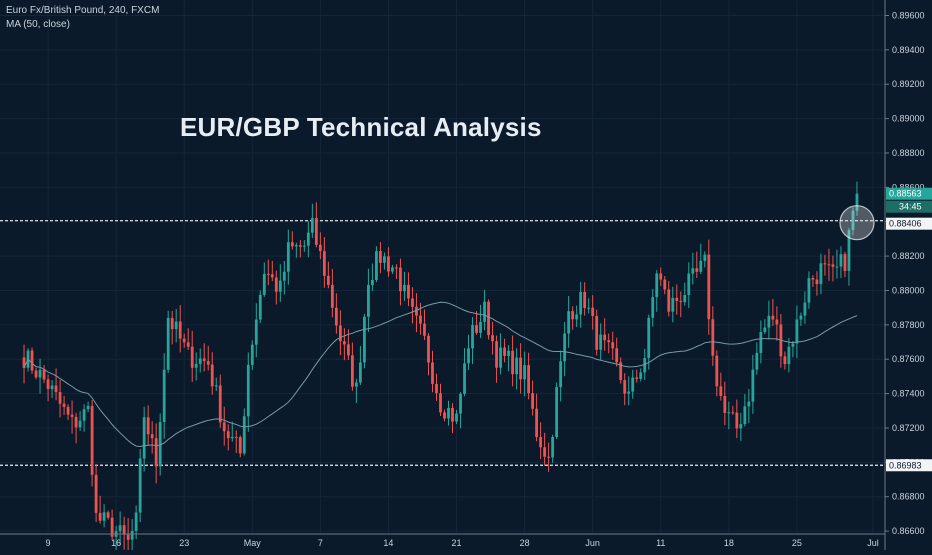 This screenshot has height=555, width=932. I want to click on x-tick-label: 7, so click(320, 543).